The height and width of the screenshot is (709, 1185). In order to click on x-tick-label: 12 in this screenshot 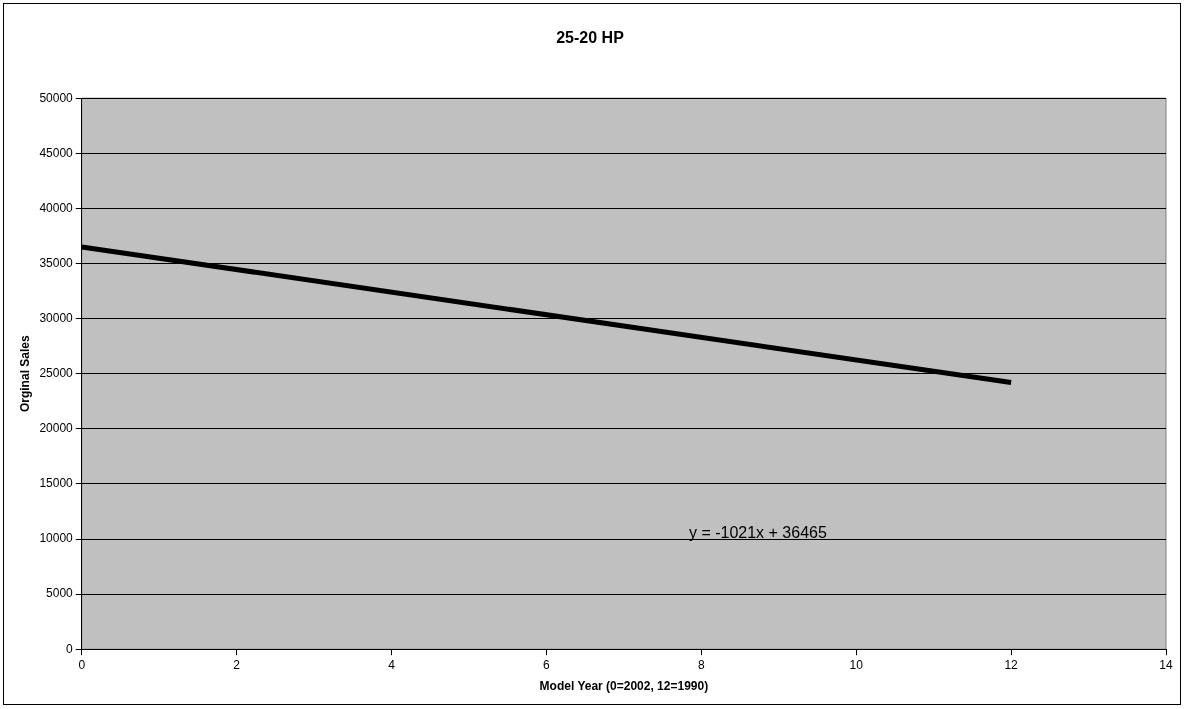, I will do `click(1011, 664)`.